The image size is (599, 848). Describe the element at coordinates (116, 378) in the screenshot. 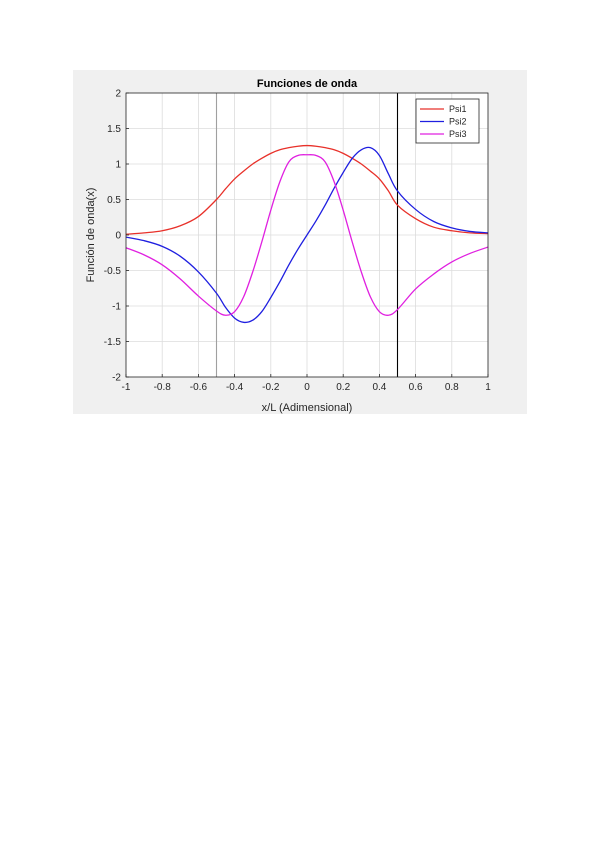

I see `y-tick-label: -2` at that location.